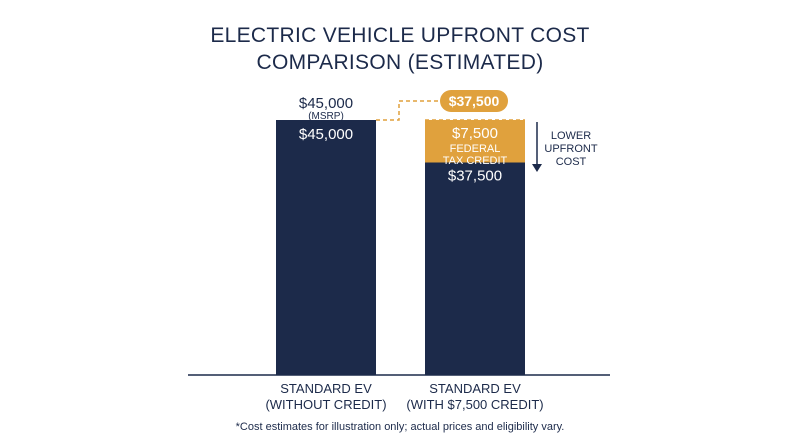 The width and height of the screenshot is (800, 447). What do you see at coordinates (475, 161) in the screenshot?
I see `credit-label-line2: TAX CREDIT` at bounding box center [475, 161].